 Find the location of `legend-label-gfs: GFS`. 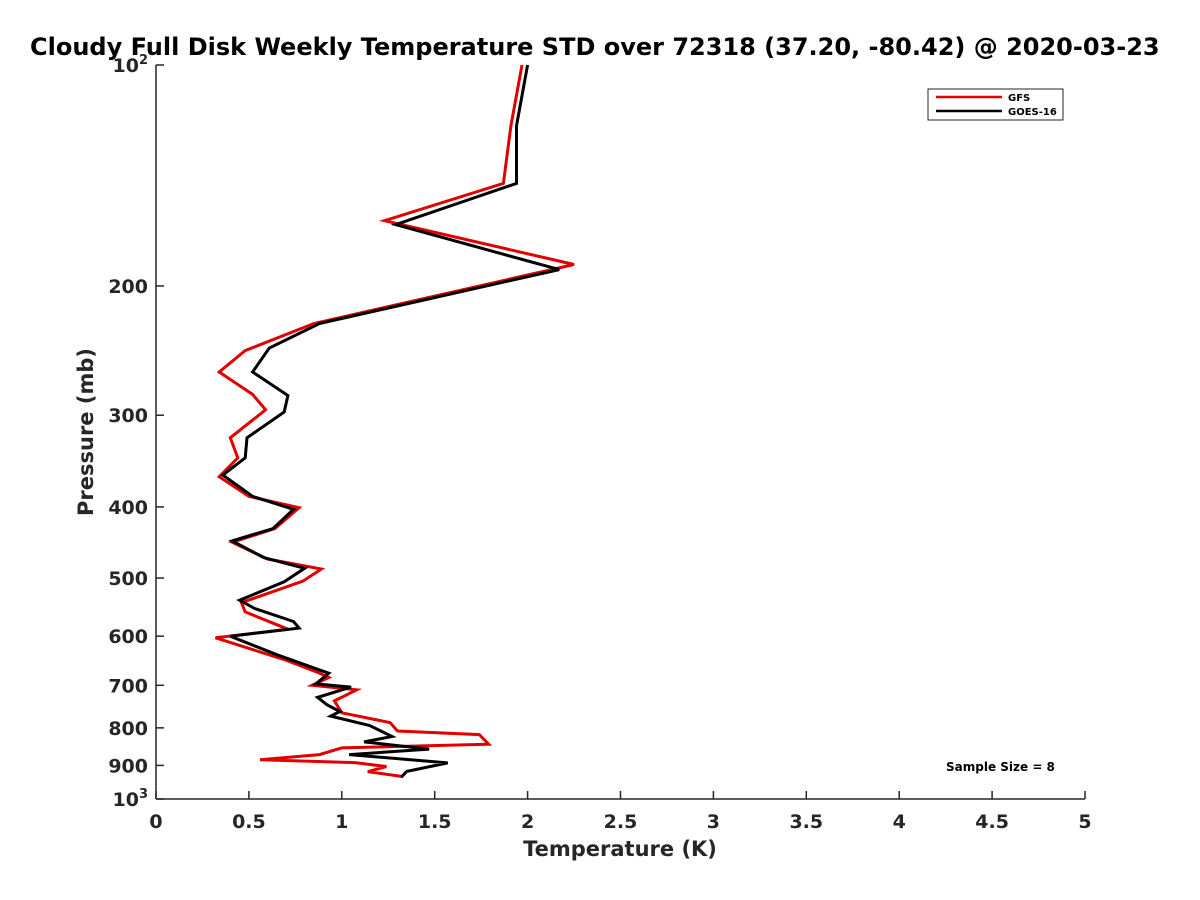

legend-label-gfs: GFS is located at coordinates (1019, 98).